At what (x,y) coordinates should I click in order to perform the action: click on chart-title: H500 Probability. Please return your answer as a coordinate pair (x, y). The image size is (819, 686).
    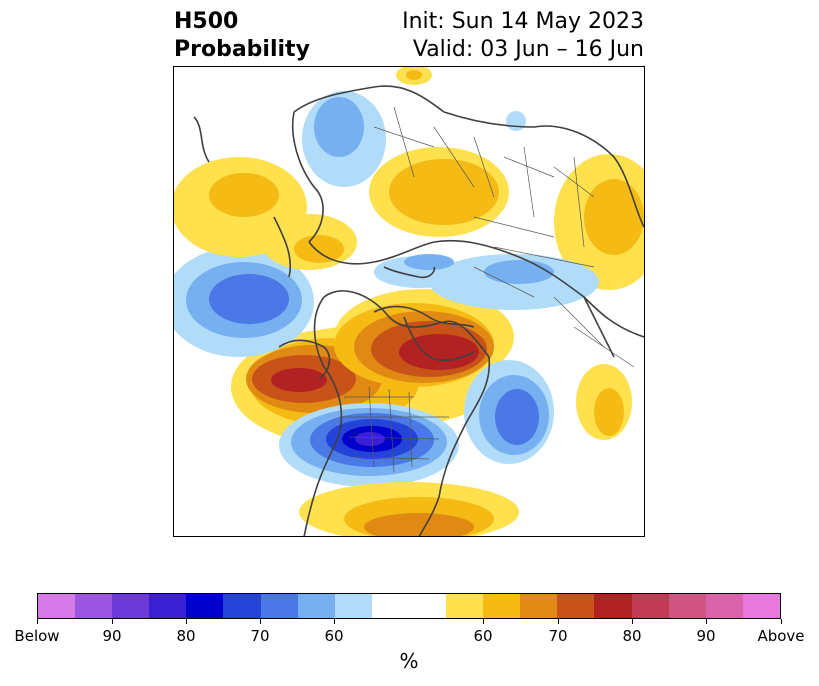
    Looking at the image, I should click on (242, 36).